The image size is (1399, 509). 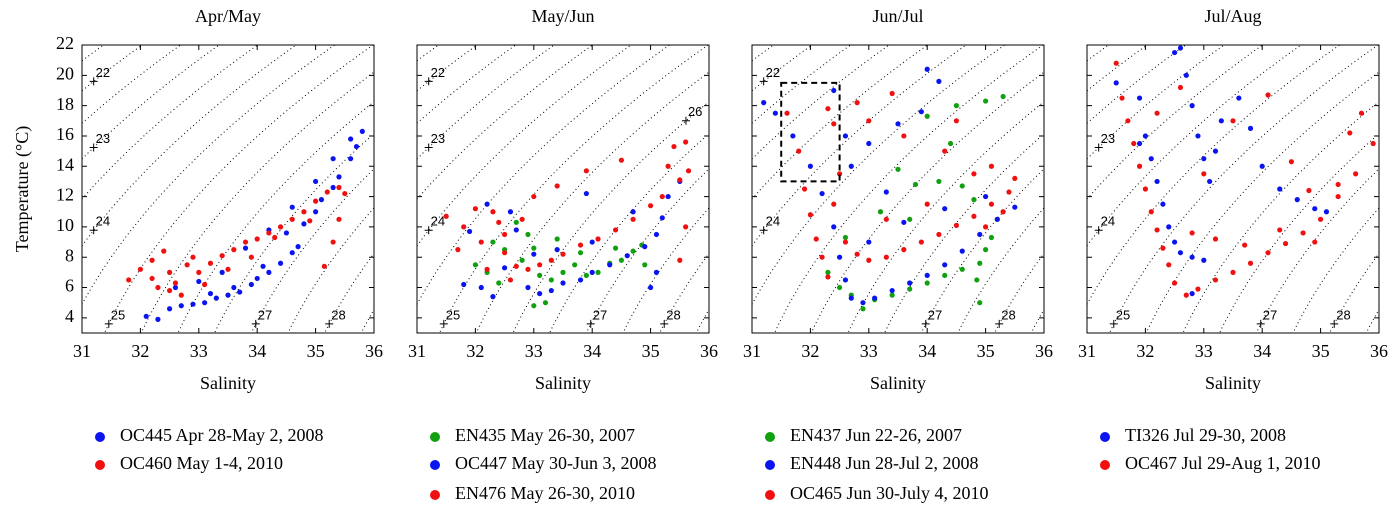 What do you see at coordinates (876, 435) in the screenshot?
I see `legend-label: EN437 Jun 22-26, 2007` at bounding box center [876, 435].